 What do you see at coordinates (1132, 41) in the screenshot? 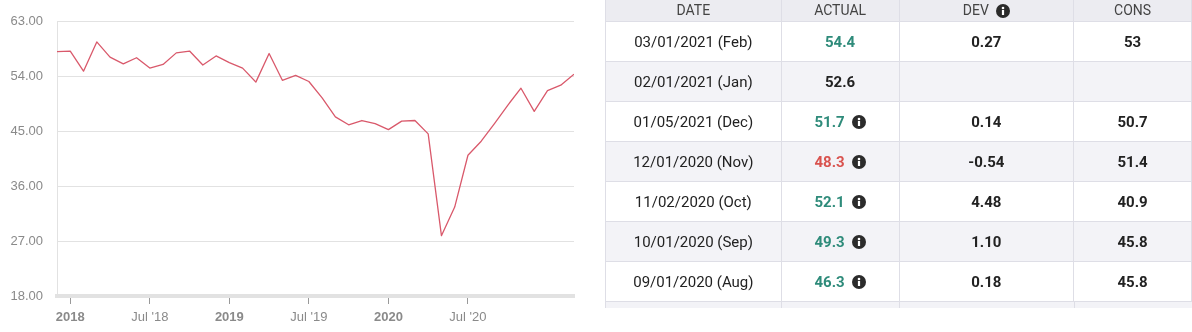
I see `text: 53` at bounding box center [1132, 41].